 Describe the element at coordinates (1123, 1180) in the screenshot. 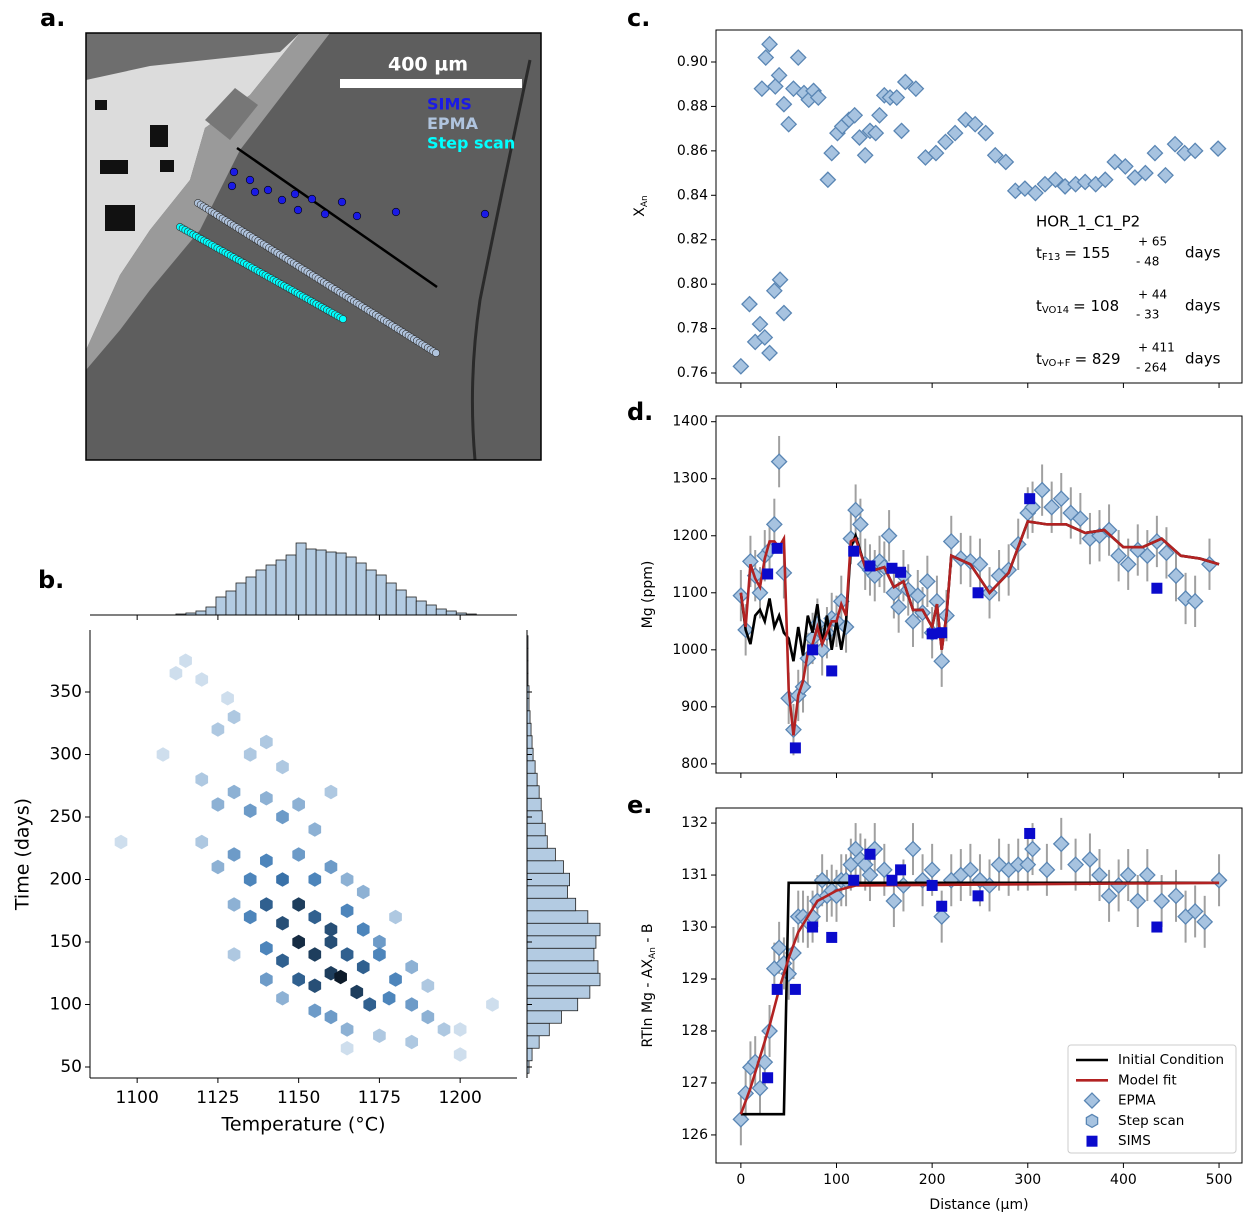

I see `x-tick-label: 400` at that location.